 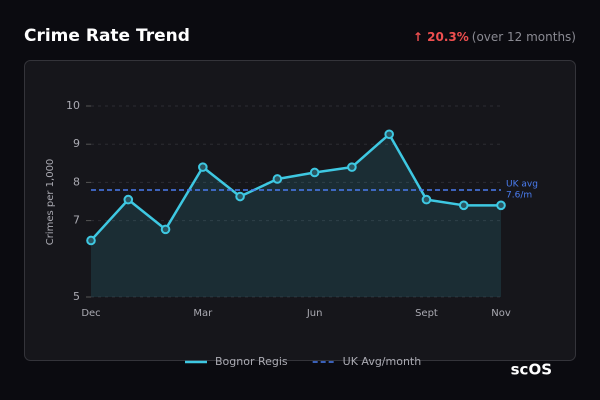 I want to click on legend-label: Bognor Regis, so click(x=251, y=361).